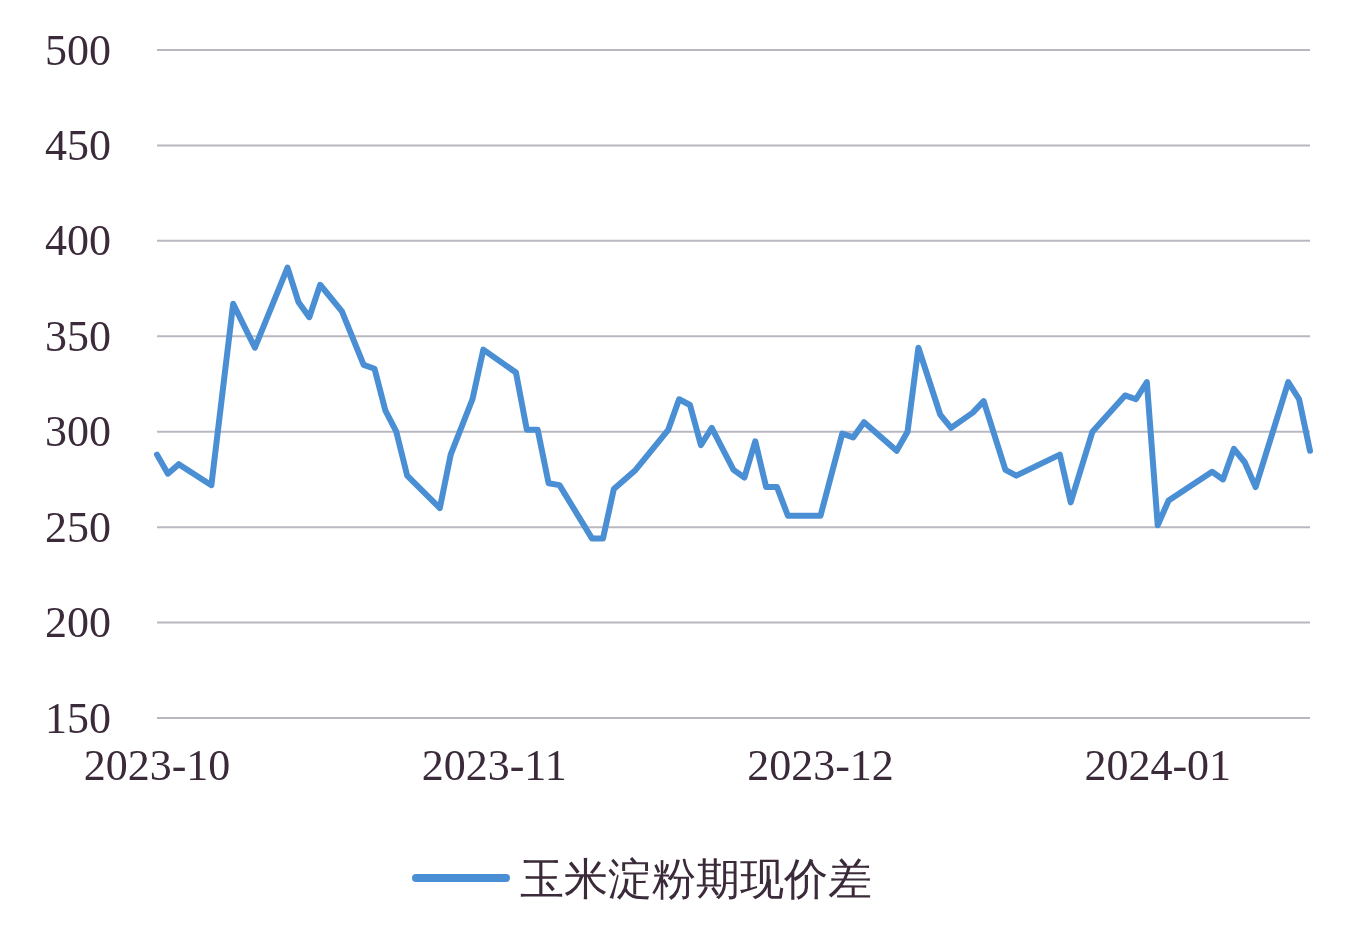  I want to click on y-tick-label: 400, so click(78, 241).